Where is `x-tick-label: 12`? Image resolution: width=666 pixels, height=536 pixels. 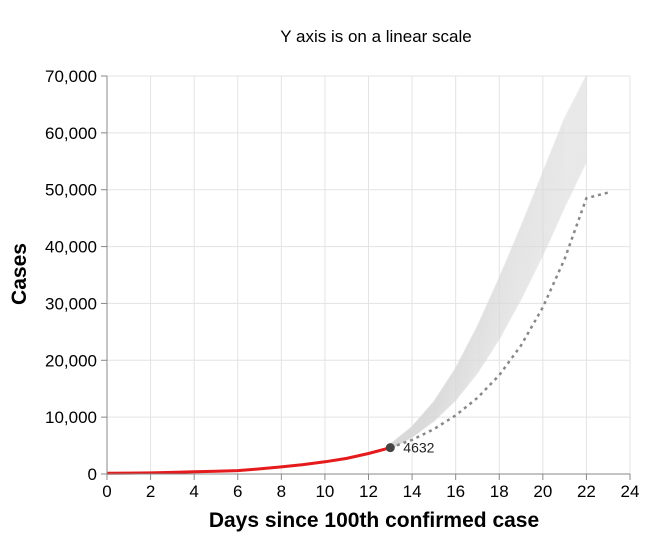 x-tick-label: 12 is located at coordinates (368, 491).